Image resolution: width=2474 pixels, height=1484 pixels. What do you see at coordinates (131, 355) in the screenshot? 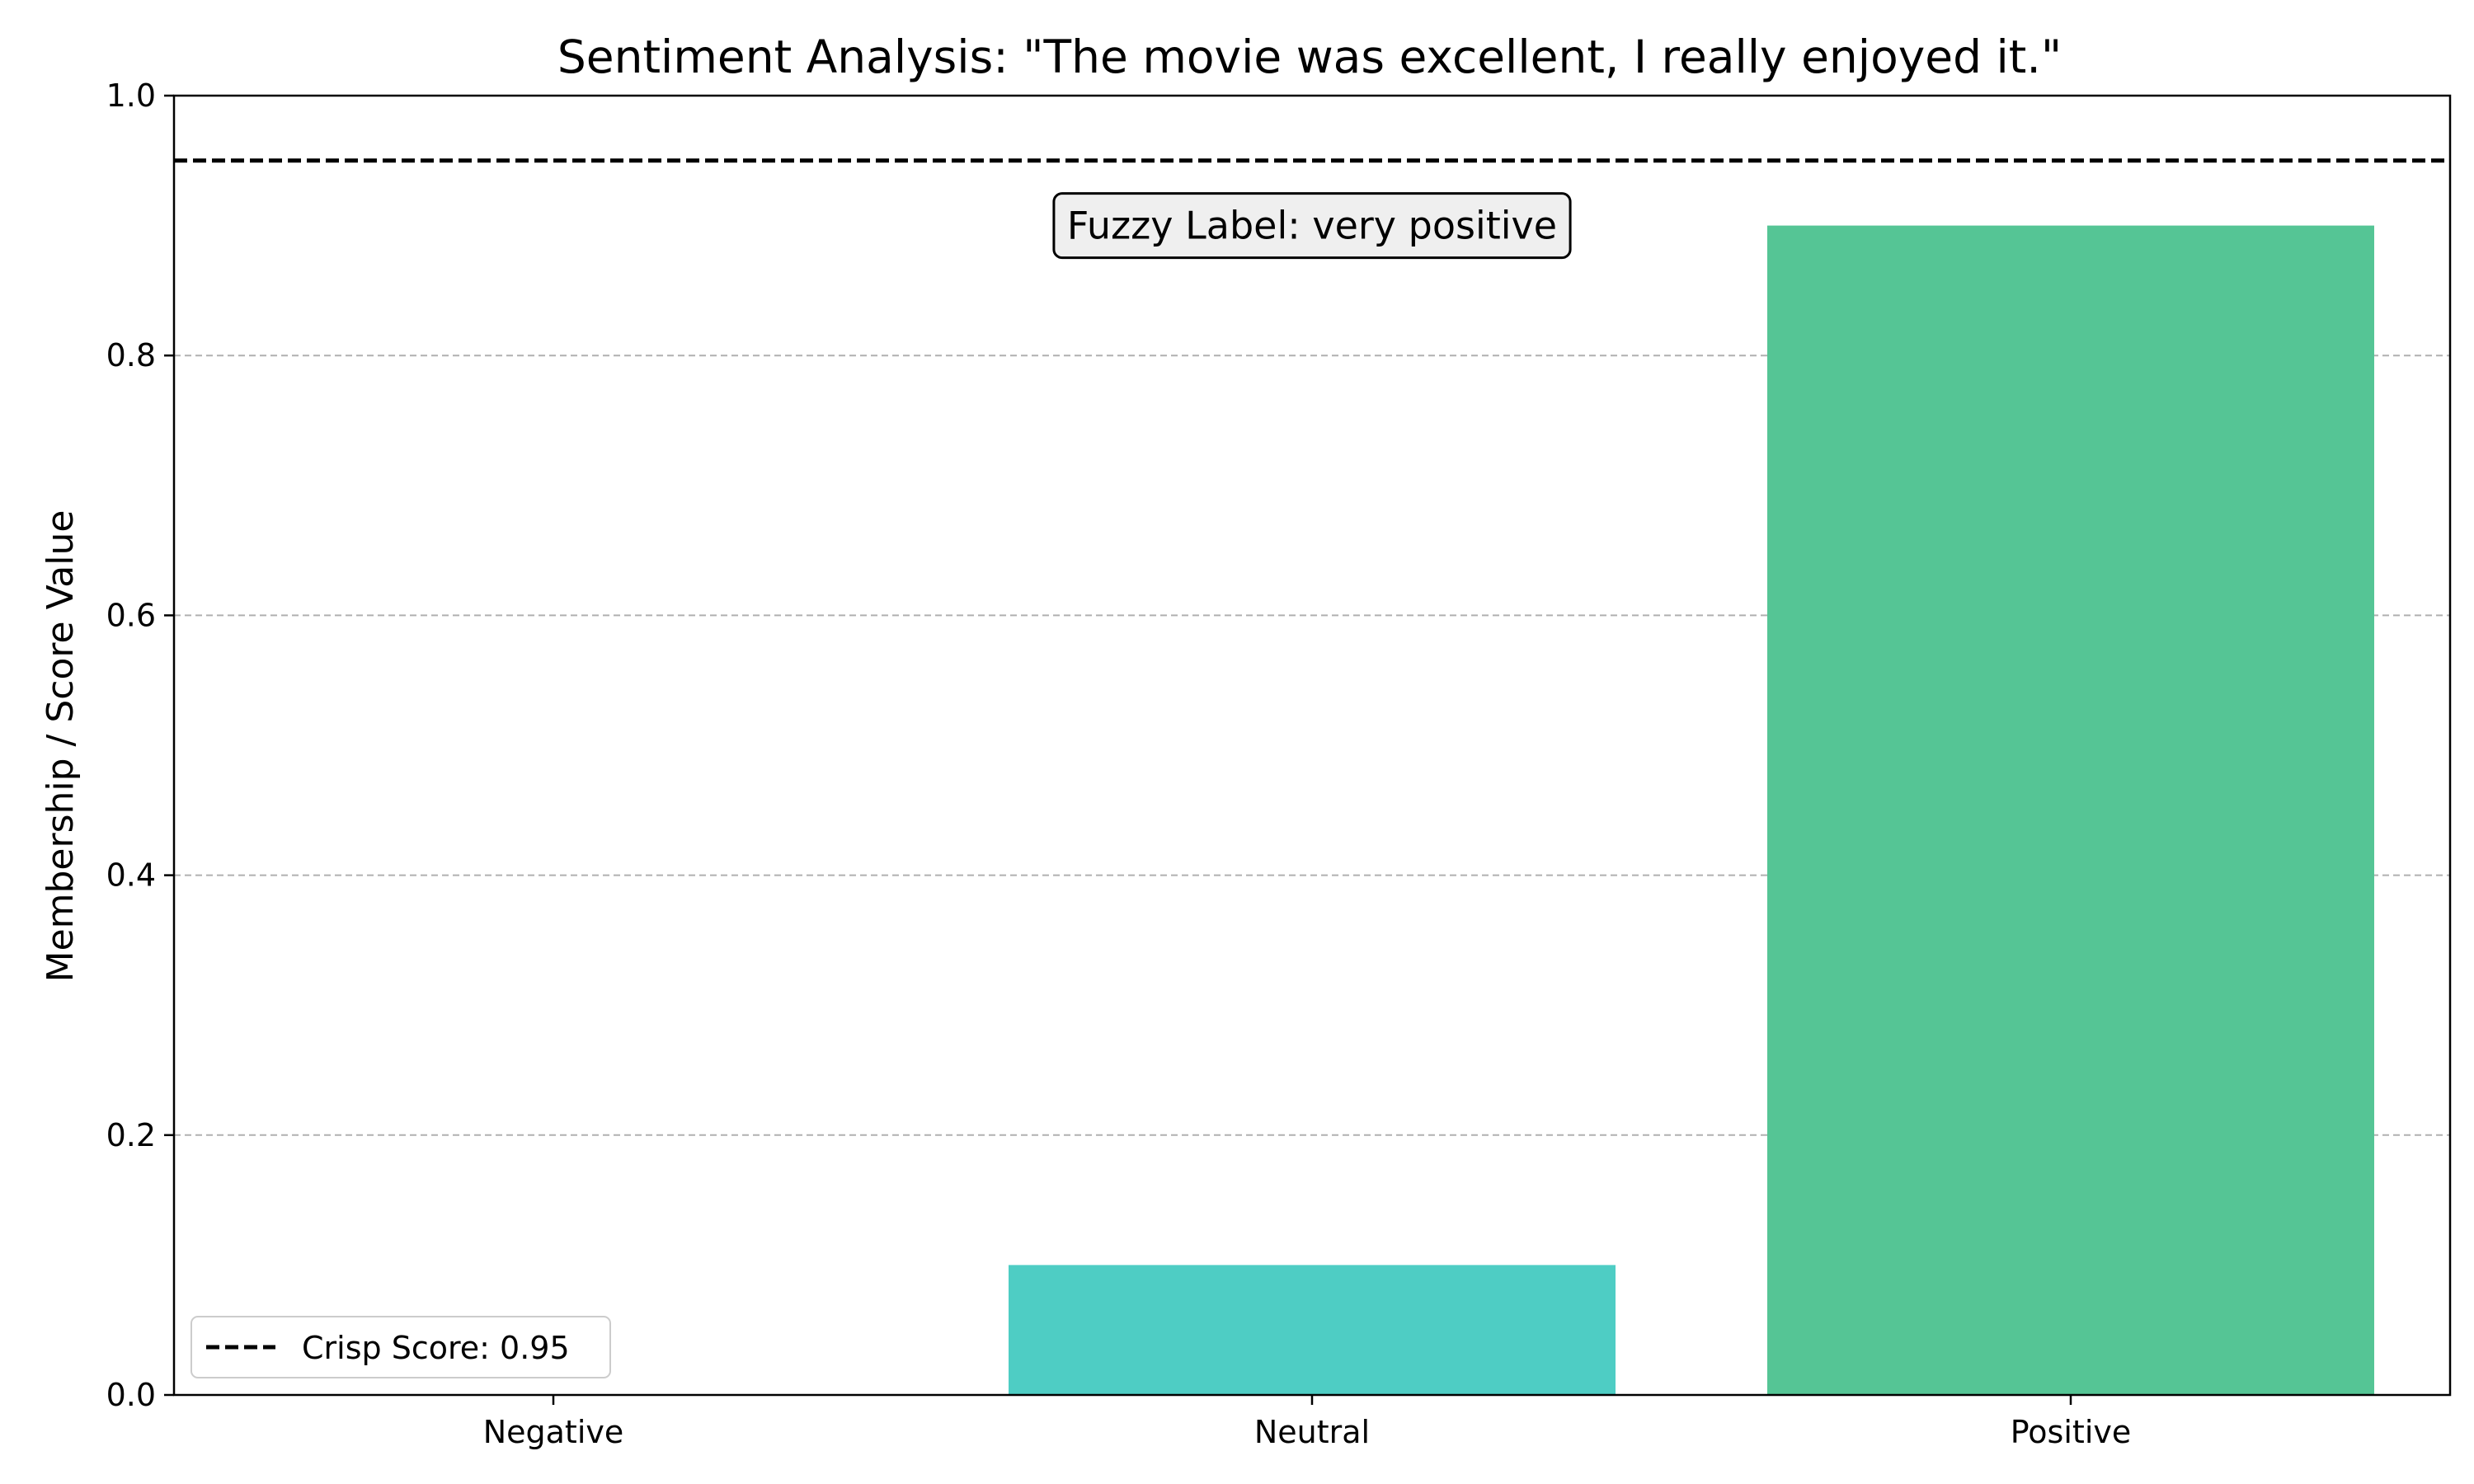
I see `y-tick-label: 0.8` at bounding box center [131, 355].